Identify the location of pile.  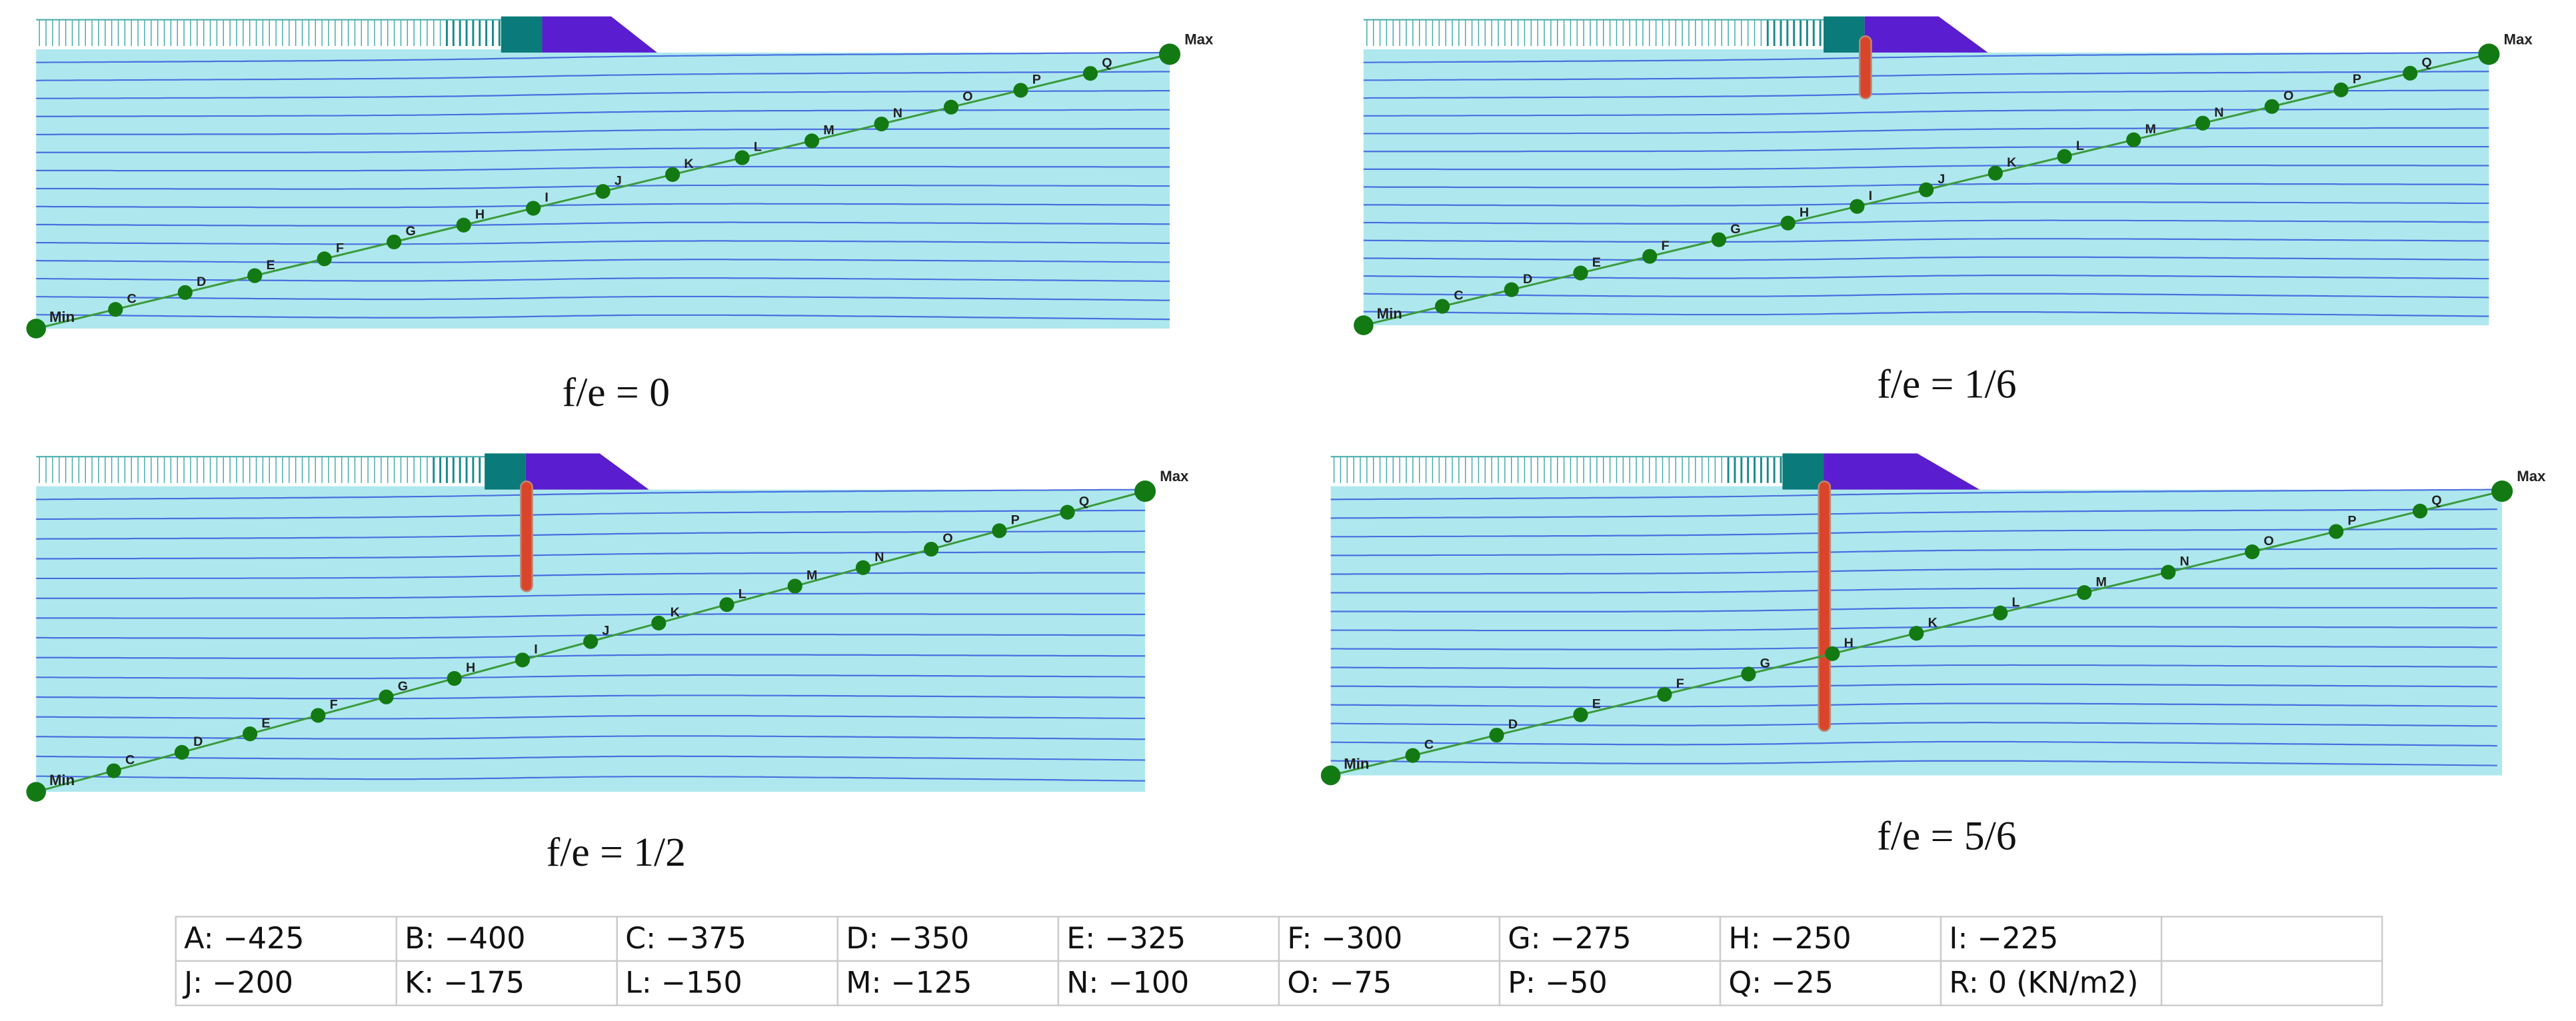
(1866, 67).